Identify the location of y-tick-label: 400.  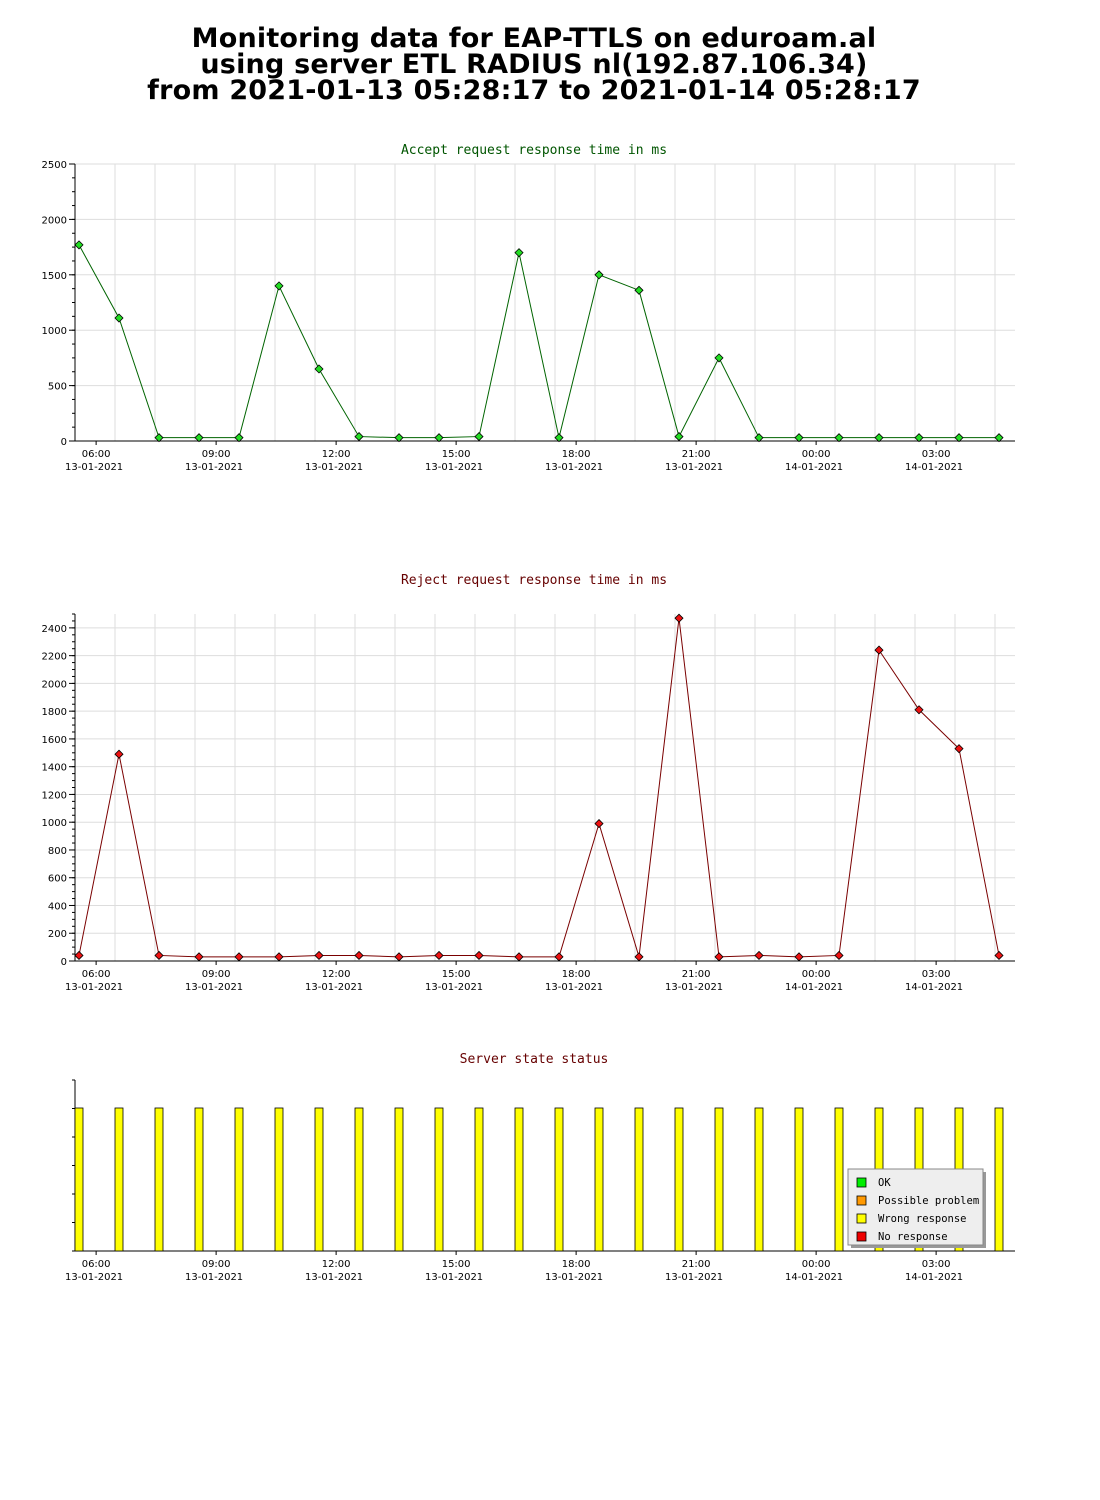
(57, 906).